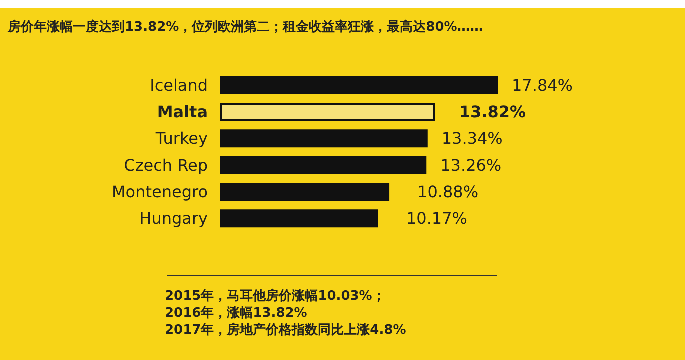 The width and height of the screenshot is (685, 360). Describe the element at coordinates (179, 85) in the screenshot. I see `y-tick-label: Iceland` at that location.